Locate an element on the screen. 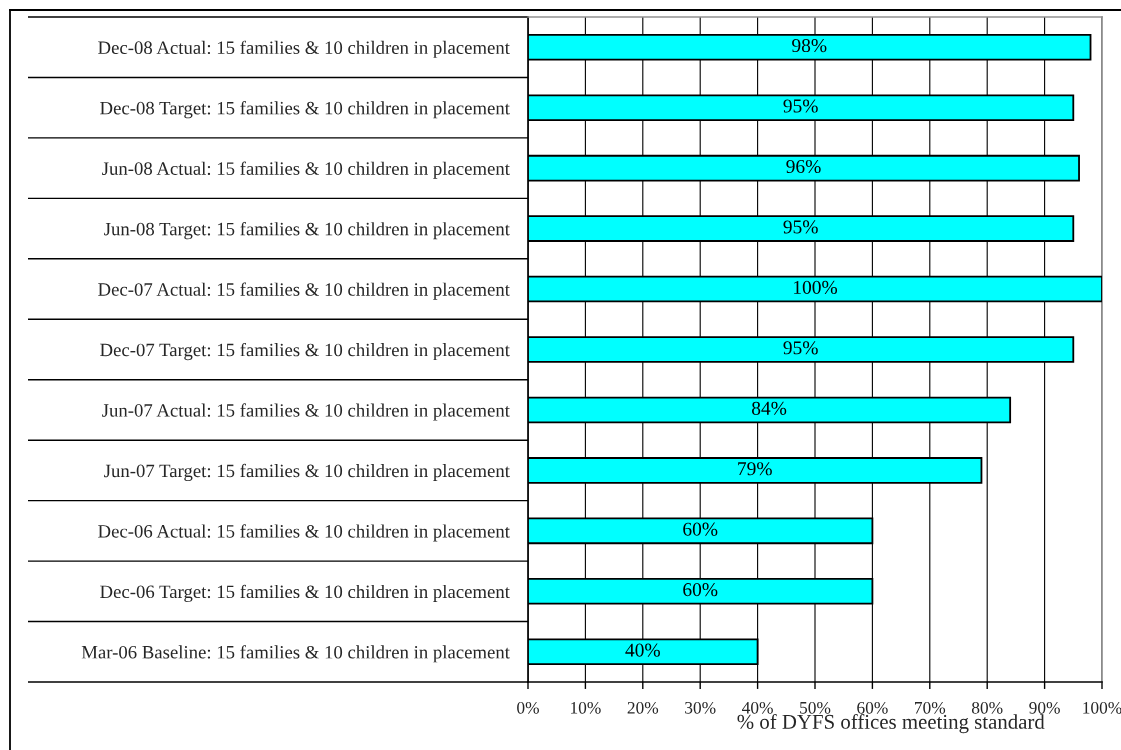 Image resolution: width=1121 pixels, height=750 pixels. x-tick-label: 100% is located at coordinates (1102, 707).